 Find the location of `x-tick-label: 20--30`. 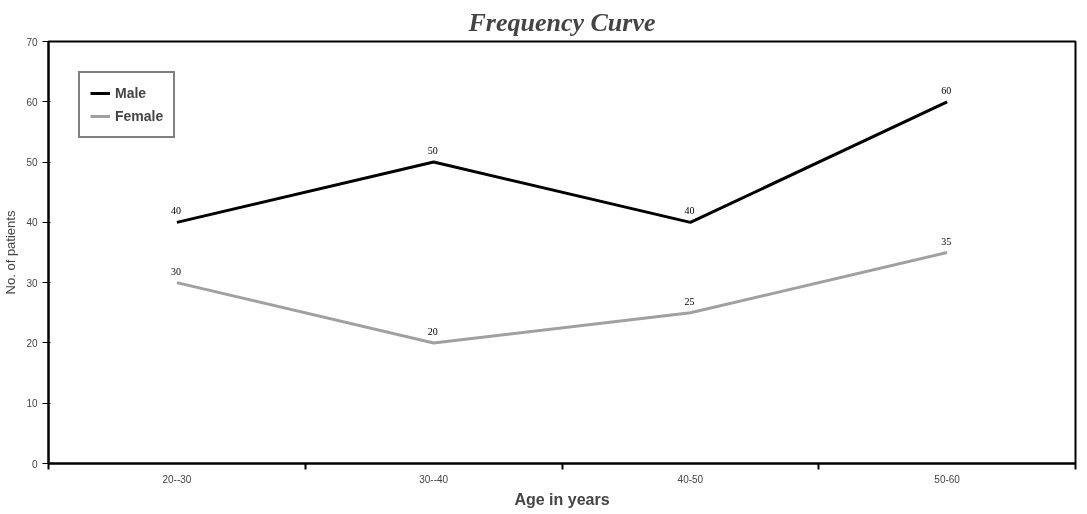

x-tick-label: 20--30 is located at coordinates (177, 479).